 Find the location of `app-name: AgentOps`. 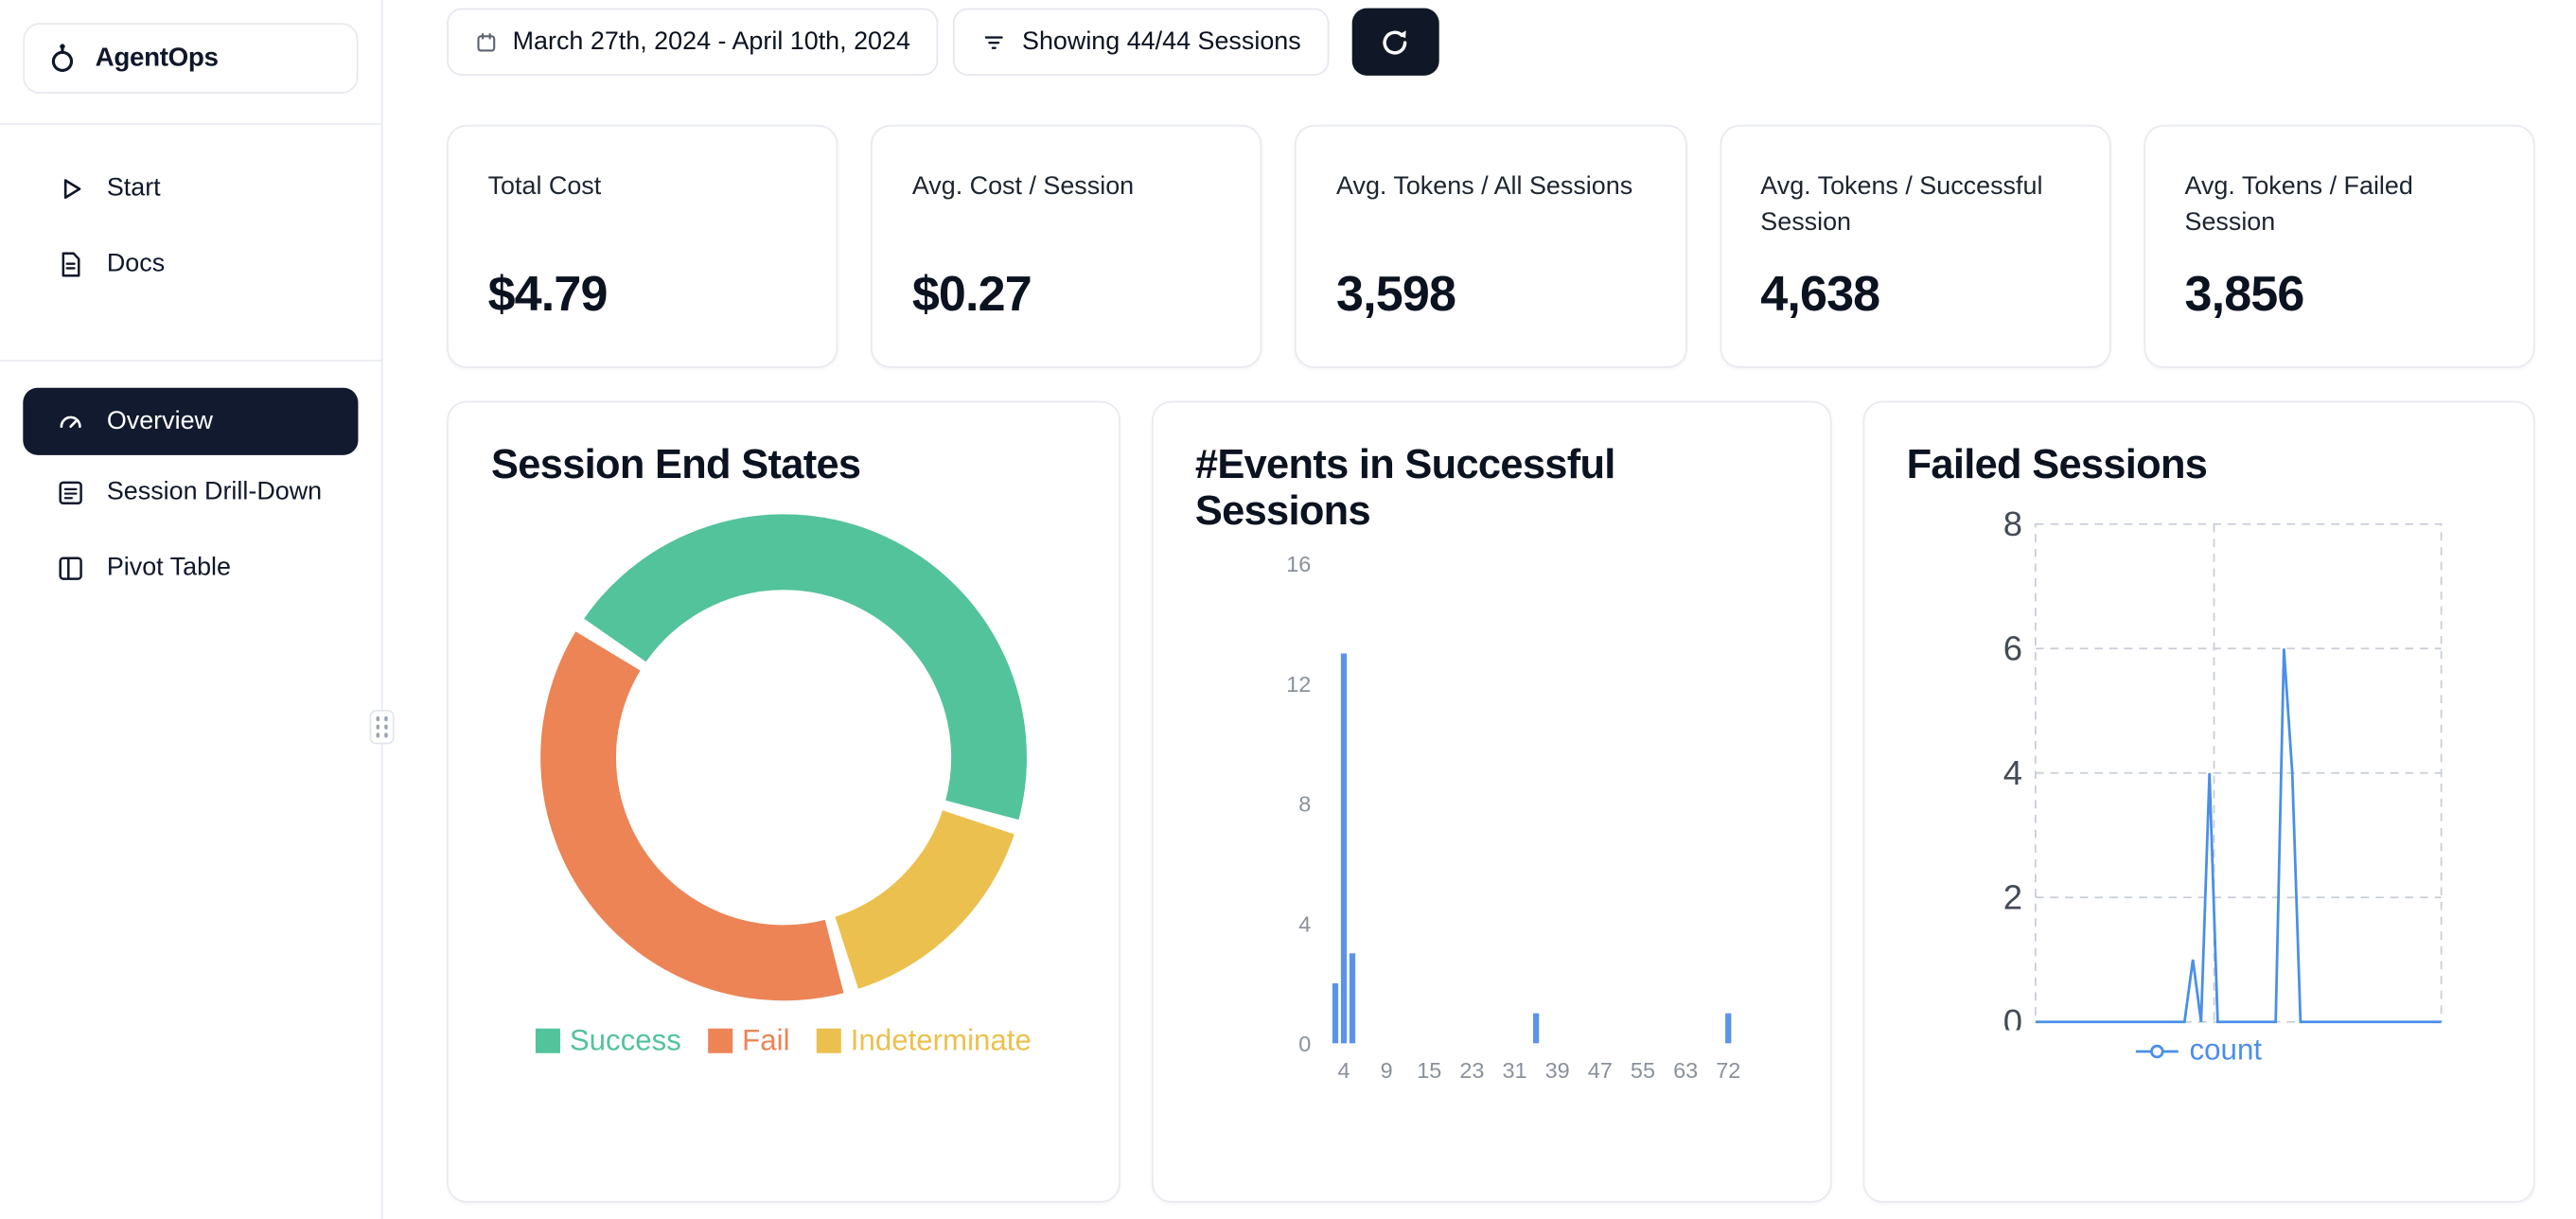

app-name: AgentOps is located at coordinates (157, 58).